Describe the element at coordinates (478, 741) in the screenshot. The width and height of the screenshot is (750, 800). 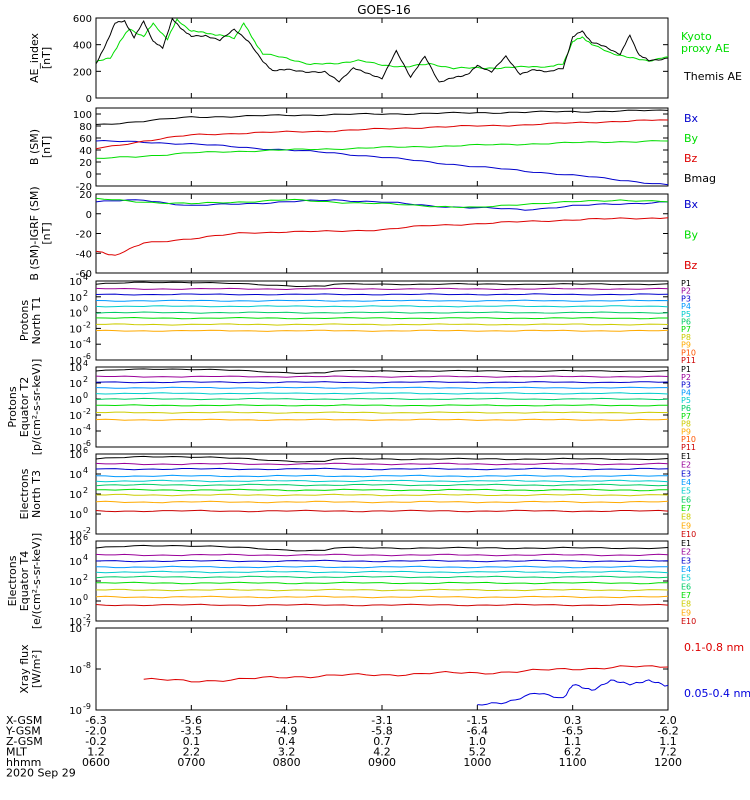
I see `axis-row-value: 1.0` at that location.